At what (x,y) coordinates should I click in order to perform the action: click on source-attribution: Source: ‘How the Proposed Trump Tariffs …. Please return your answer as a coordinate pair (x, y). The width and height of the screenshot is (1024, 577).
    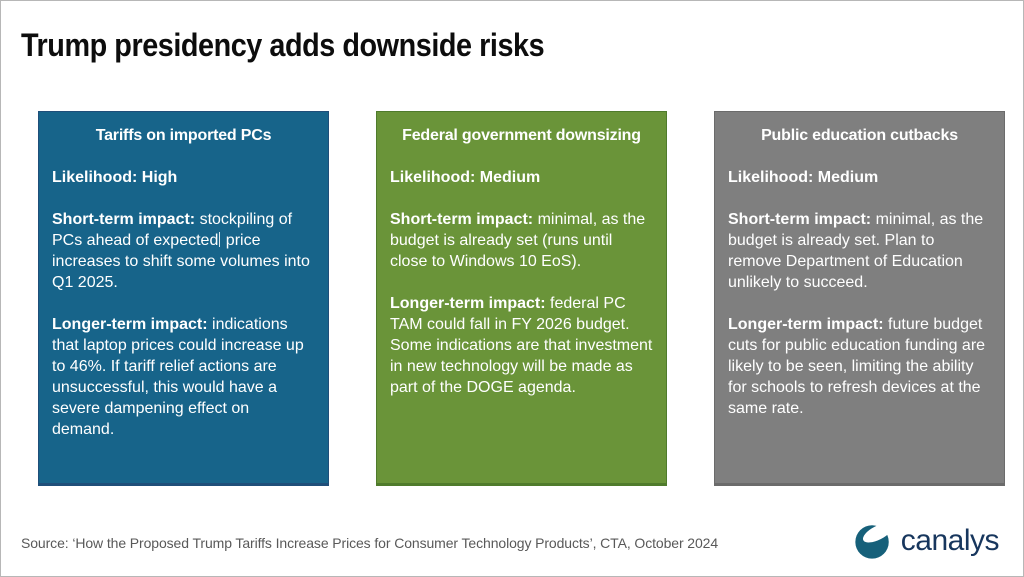
    Looking at the image, I should click on (370, 543).